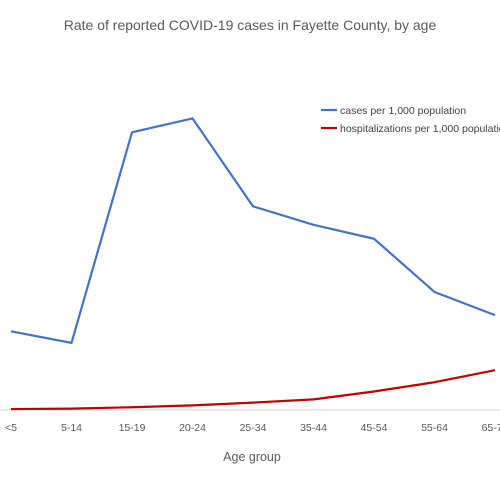 The height and width of the screenshot is (500, 500). What do you see at coordinates (491, 428) in the screenshot?
I see `x-tick-label: 65-74` at bounding box center [491, 428].